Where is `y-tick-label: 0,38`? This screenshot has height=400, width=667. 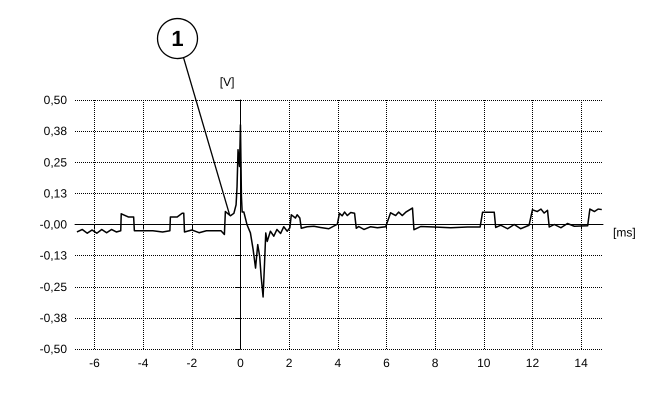
y-tick-label: 0,38 is located at coordinates (56, 131).